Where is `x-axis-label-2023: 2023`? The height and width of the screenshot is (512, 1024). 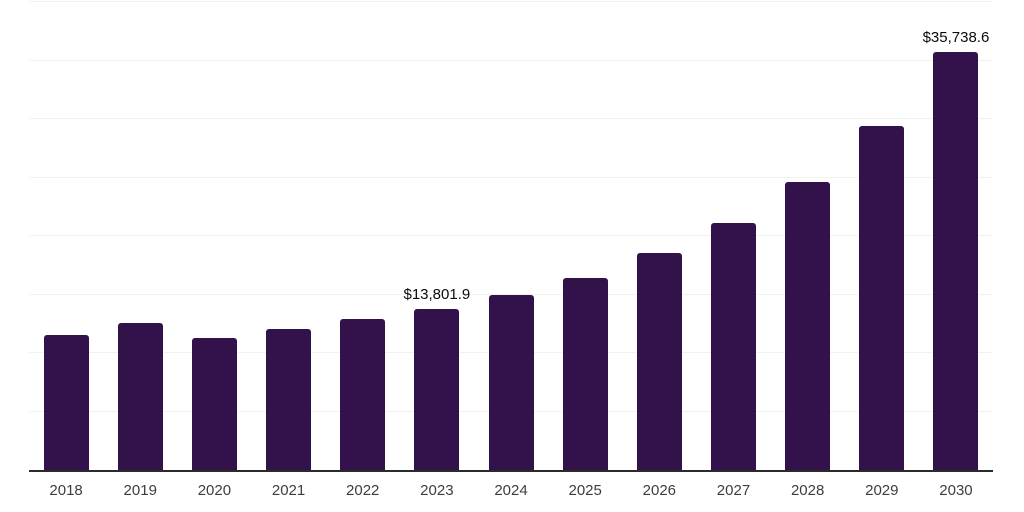 x-axis-label-2023: 2023 is located at coordinates (437, 490).